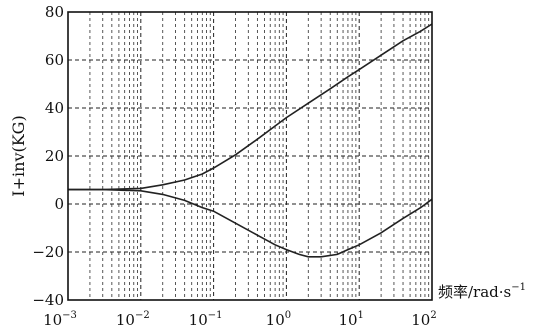 This screenshot has height=331, width=552. What do you see at coordinates (48, 252) in the screenshot?
I see `y-tick-label: −20` at bounding box center [48, 252].